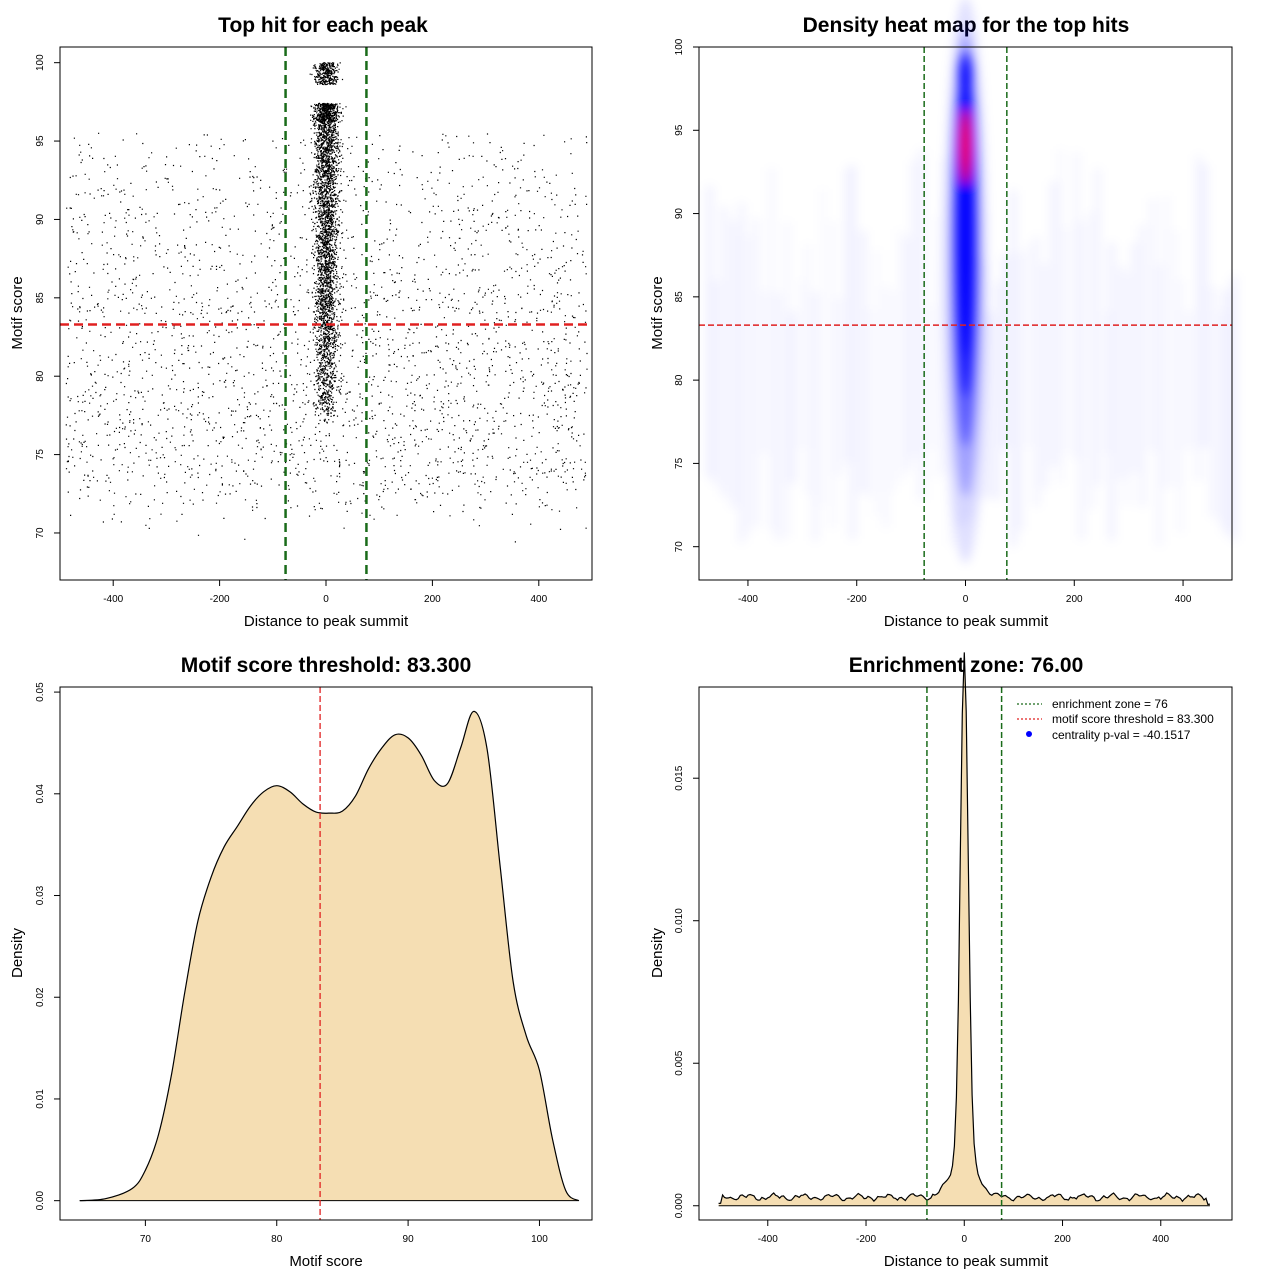  What do you see at coordinates (326, 621) in the screenshot?
I see `scatter-xlabel: Distance to peak summit` at bounding box center [326, 621].